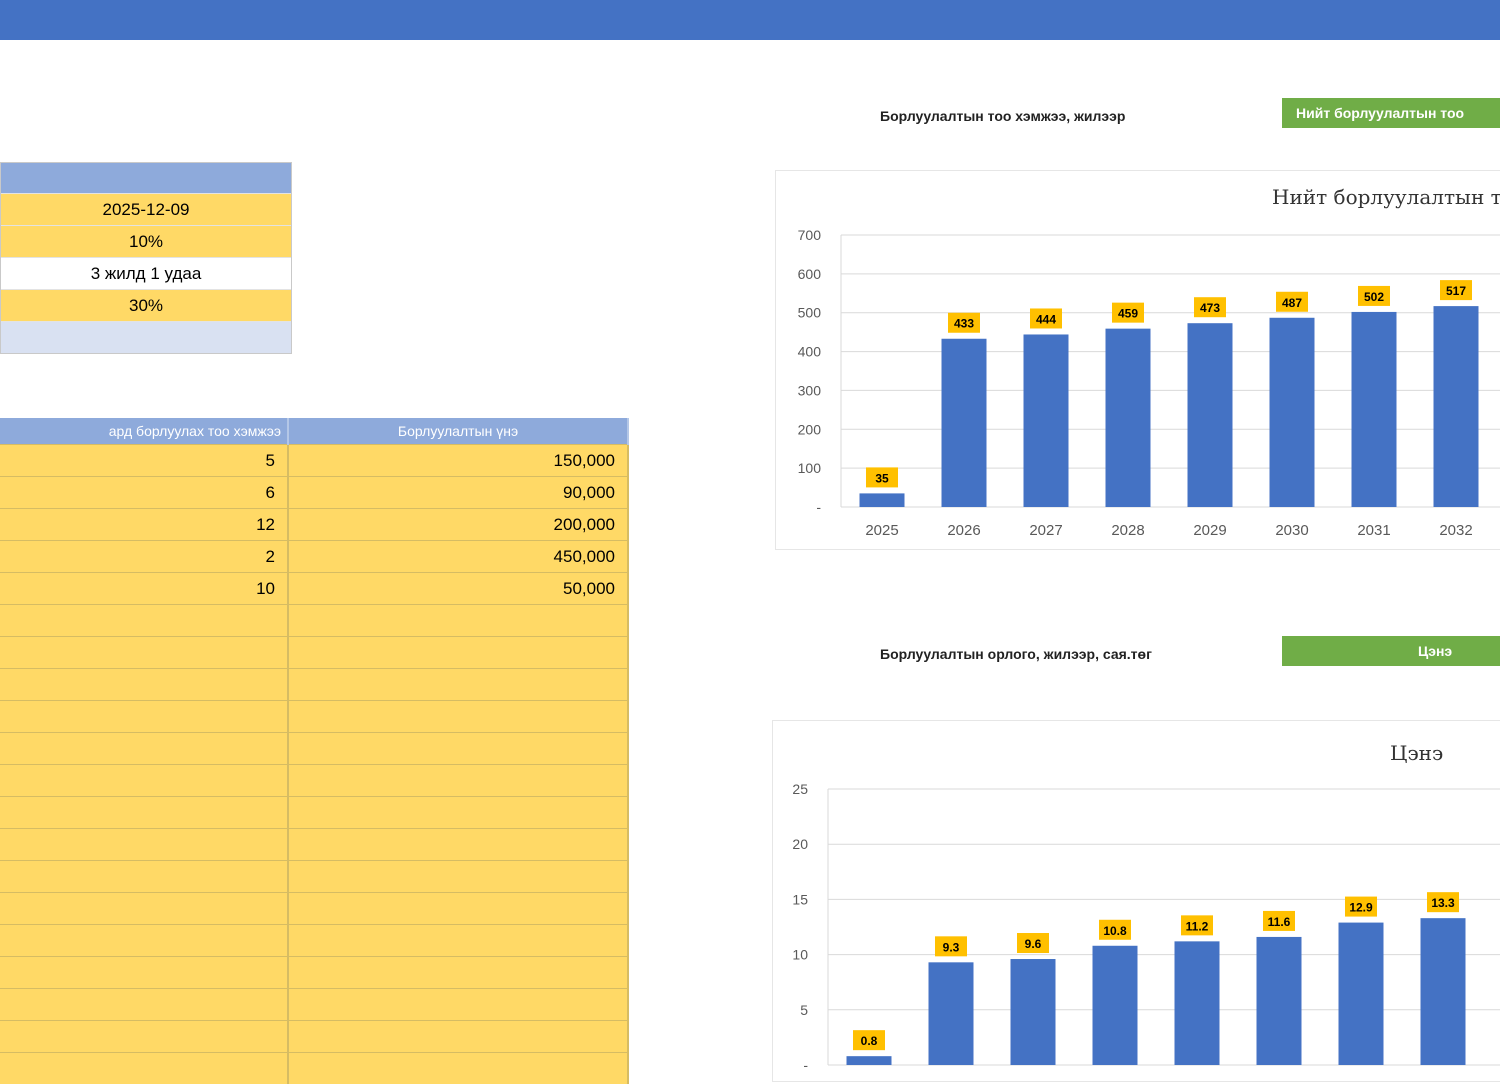 Image resolution: width=1500 pixels, height=1084 pixels. I want to click on quantity-cell: 5, so click(144, 461).